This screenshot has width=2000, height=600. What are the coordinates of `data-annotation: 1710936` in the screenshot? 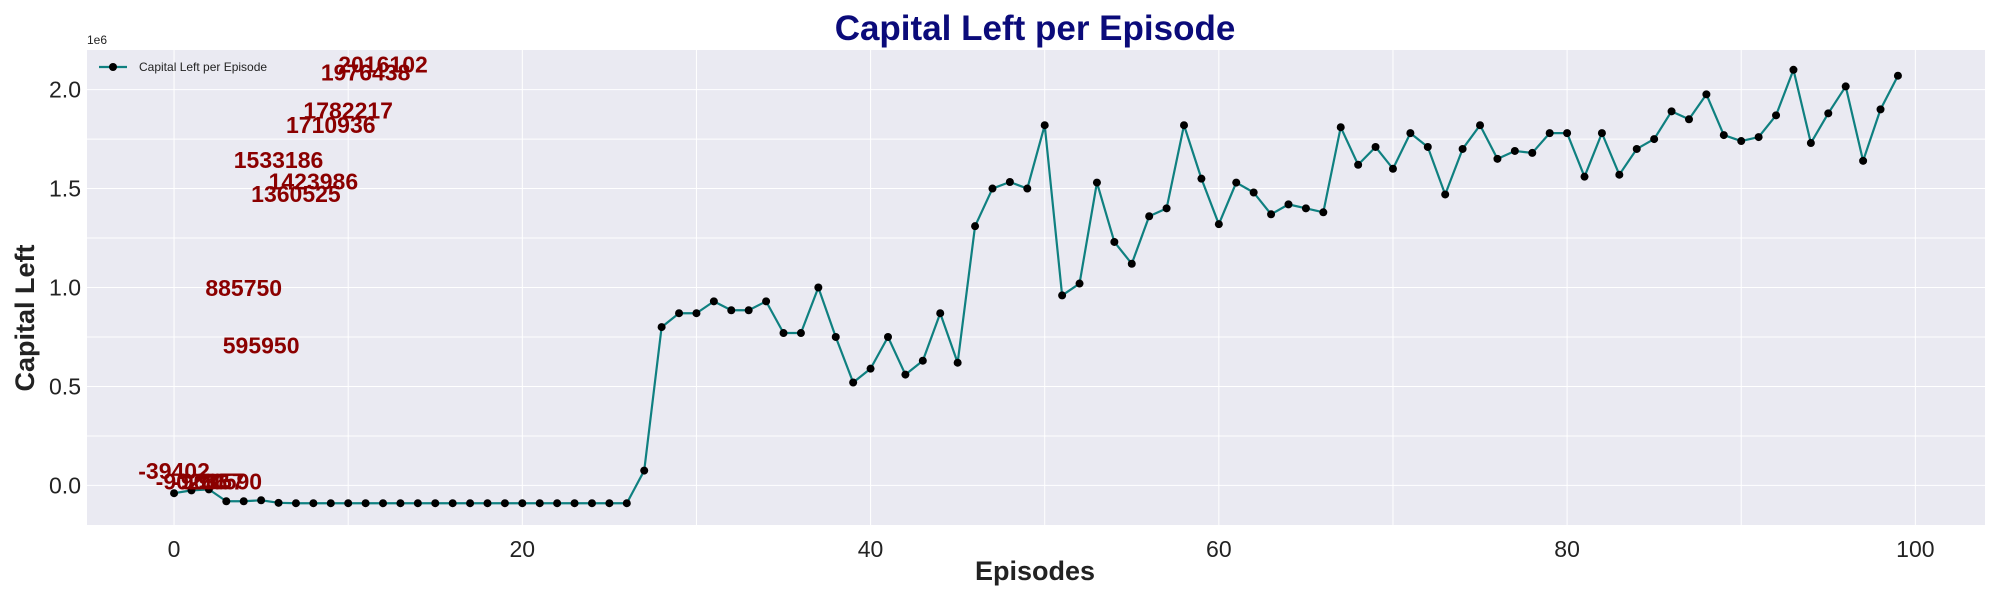 It's located at (331, 125).